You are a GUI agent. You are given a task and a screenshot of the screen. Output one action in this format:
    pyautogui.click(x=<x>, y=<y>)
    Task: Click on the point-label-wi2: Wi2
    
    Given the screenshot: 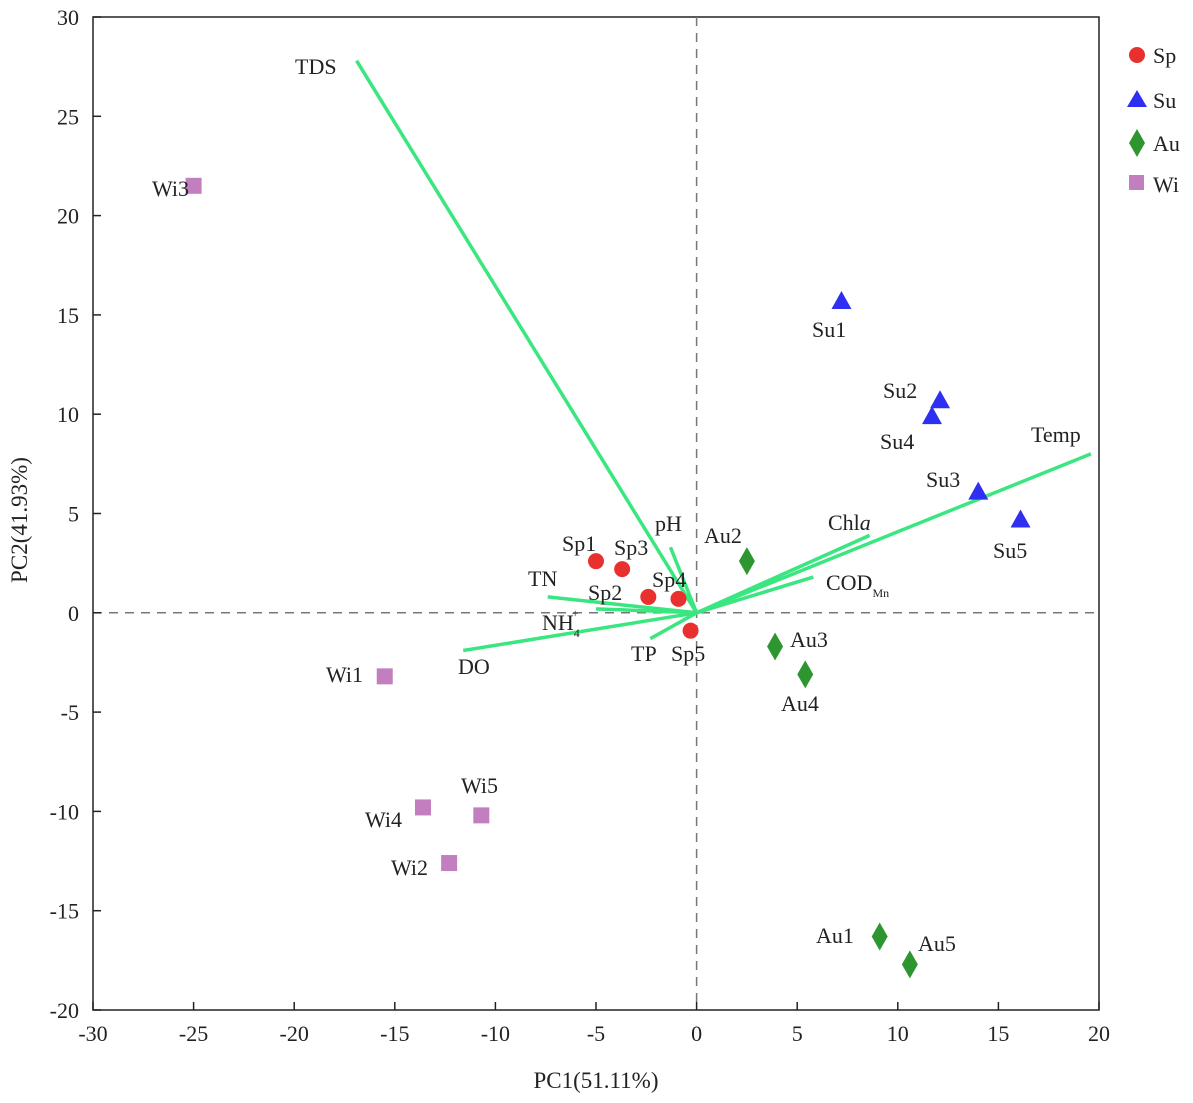 What is the action you would take?
    pyautogui.click(x=409, y=867)
    